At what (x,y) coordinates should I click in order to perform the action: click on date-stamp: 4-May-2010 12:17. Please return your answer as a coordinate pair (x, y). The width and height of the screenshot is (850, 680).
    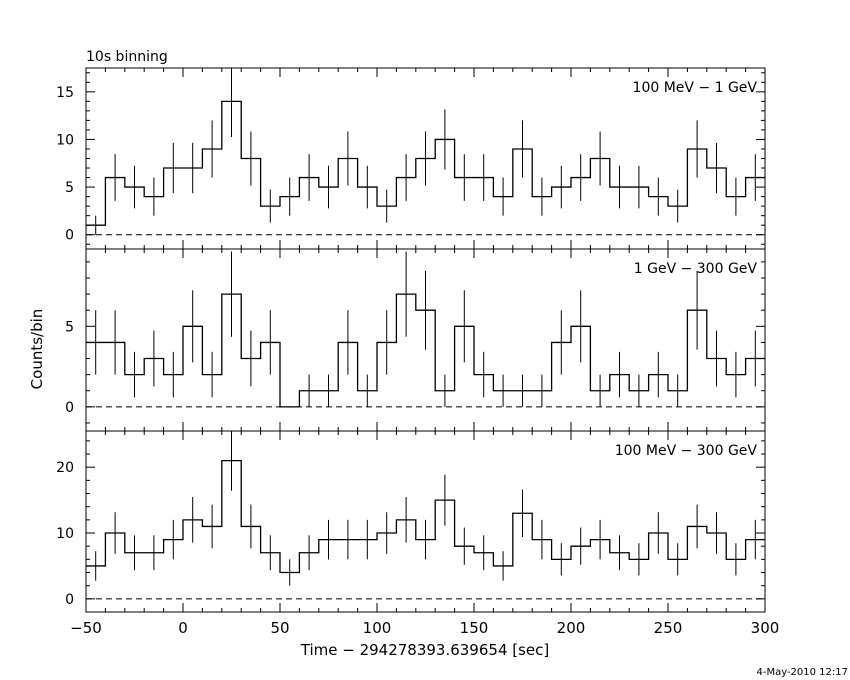
    Looking at the image, I should click on (802, 672).